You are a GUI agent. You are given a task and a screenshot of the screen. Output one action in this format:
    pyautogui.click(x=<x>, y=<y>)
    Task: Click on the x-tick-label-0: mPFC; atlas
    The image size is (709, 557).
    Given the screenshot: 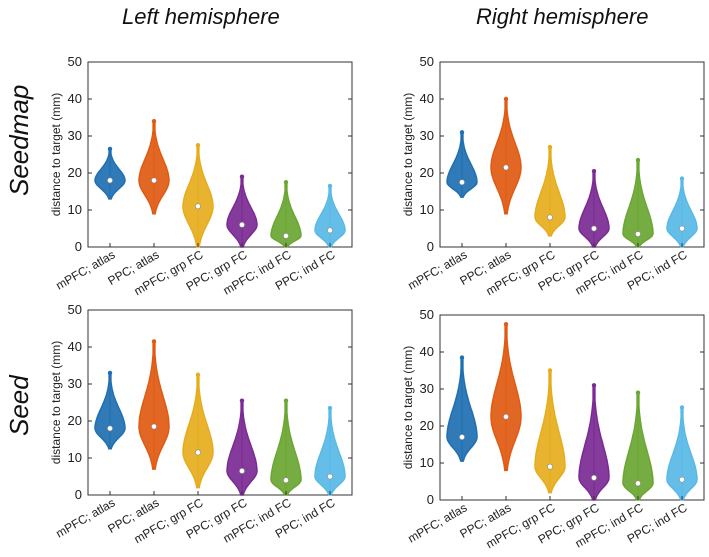 What is the action you would take?
    pyautogui.click(x=437, y=522)
    